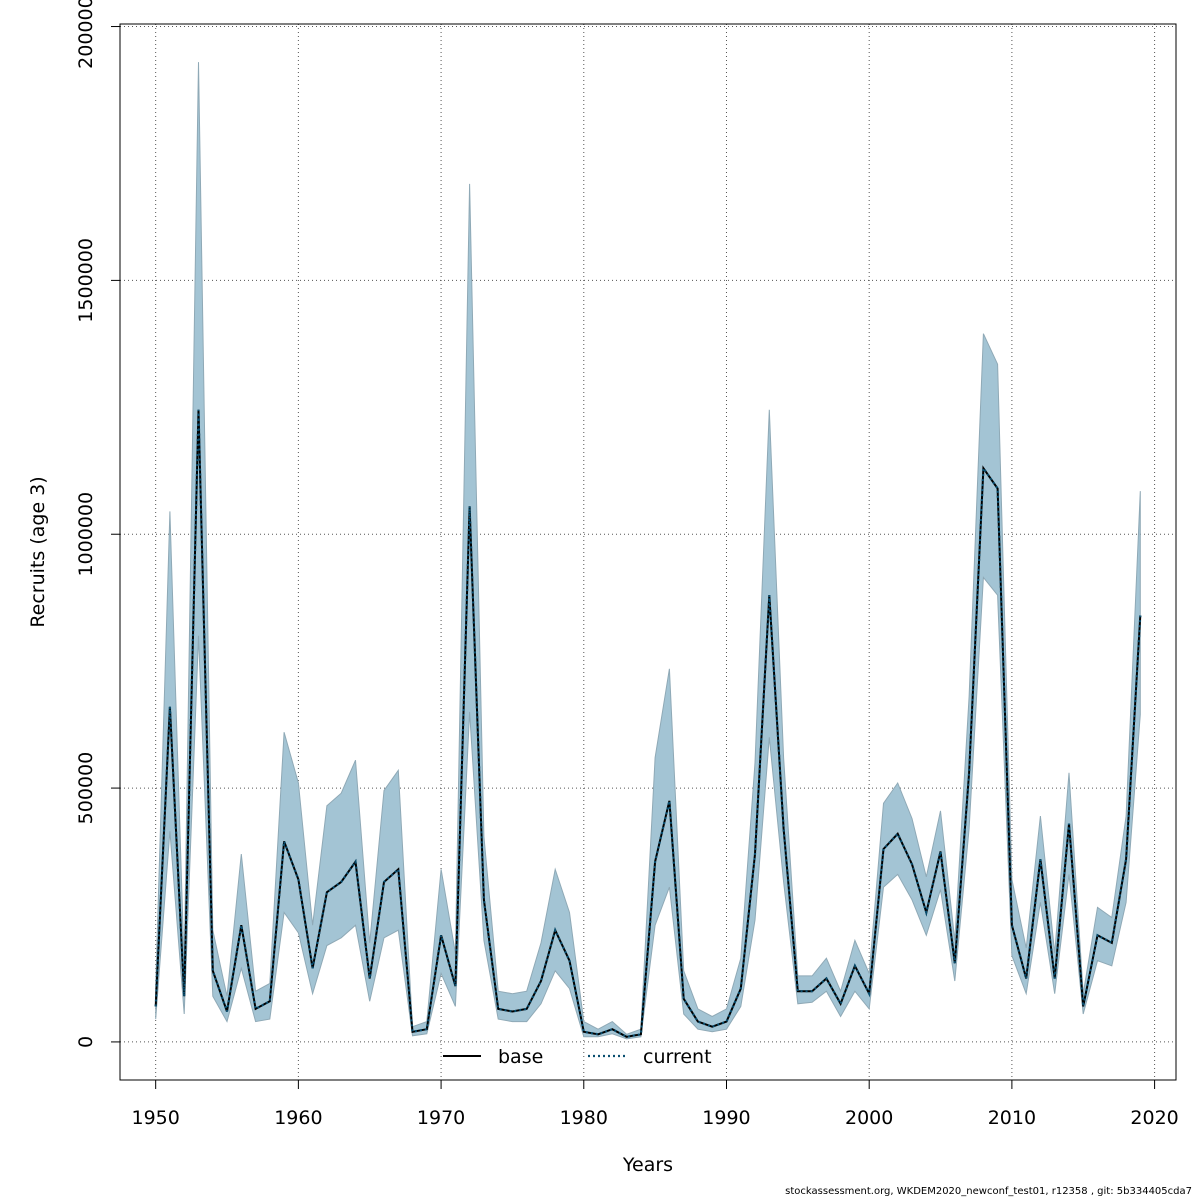  Describe the element at coordinates (86, 788) in the screenshot. I see `y-tick-label: 500000` at that location.